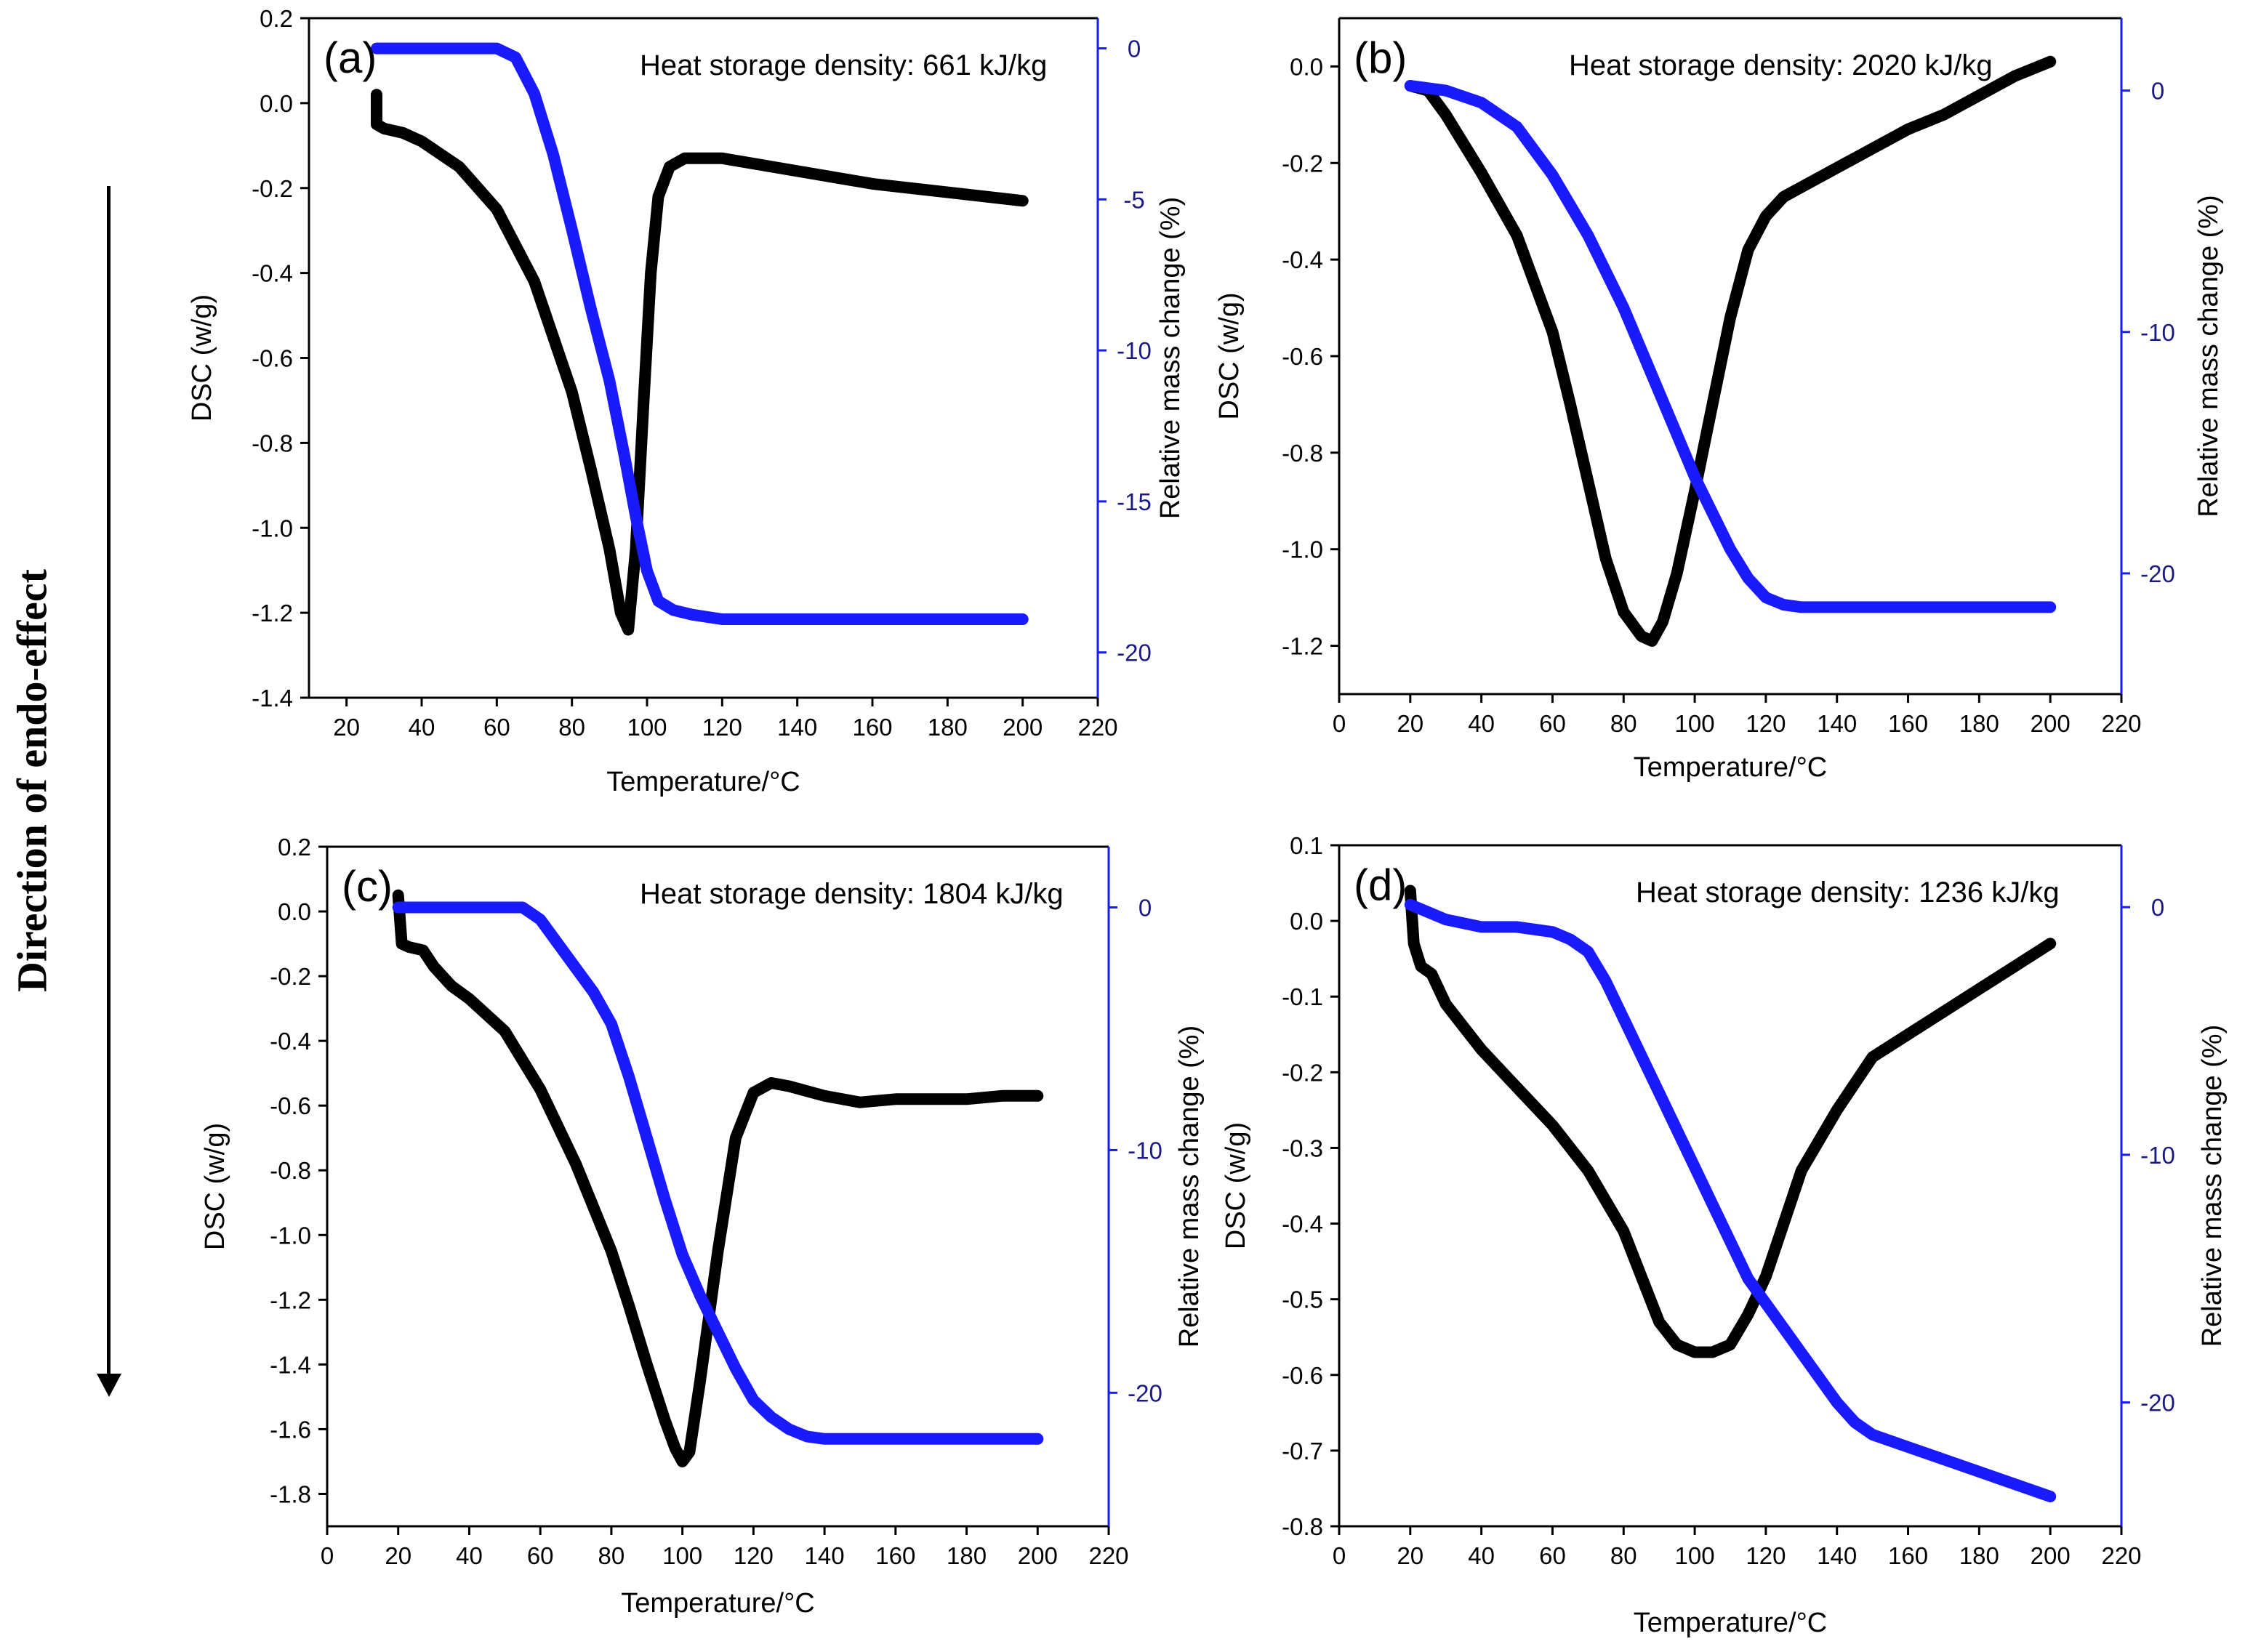 The height and width of the screenshot is (1652, 2245). I want to click on heat-storage-annotation: Heat storage density: 661 kJ/kg, so click(843, 65).